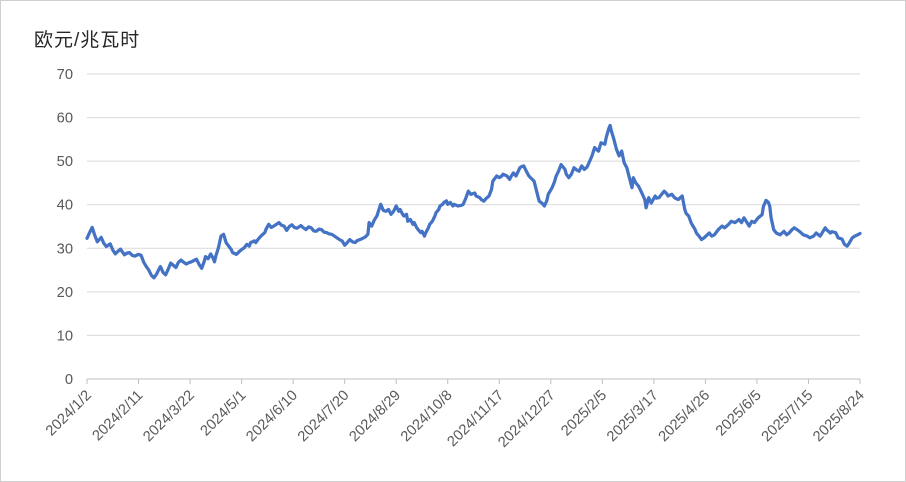 The image size is (906, 482). I want to click on y-axis-tick-label: 60, so click(65, 119).